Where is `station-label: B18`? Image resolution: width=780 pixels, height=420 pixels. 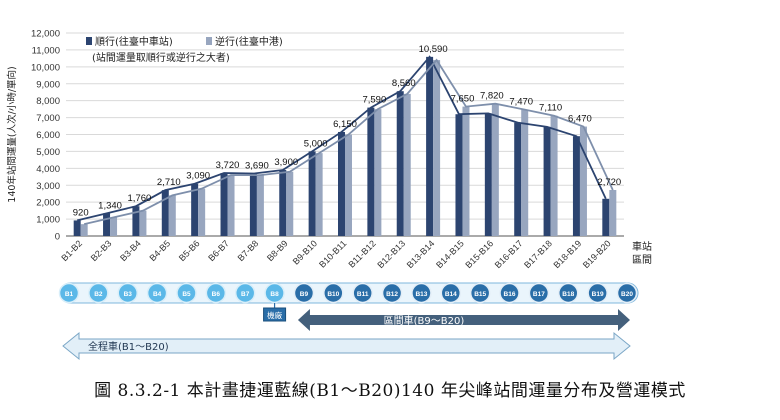 station-label: B18 is located at coordinates (568, 294).